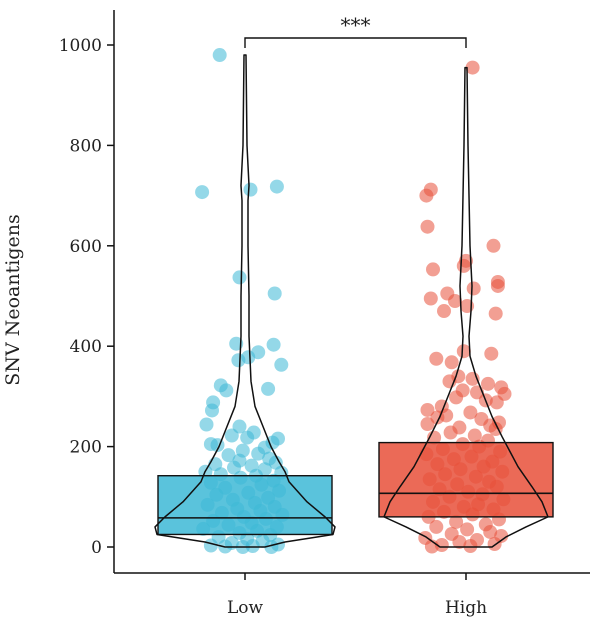 This screenshot has width=600, height=624. I want to click on y-tick-label: 1000, so click(80, 46).